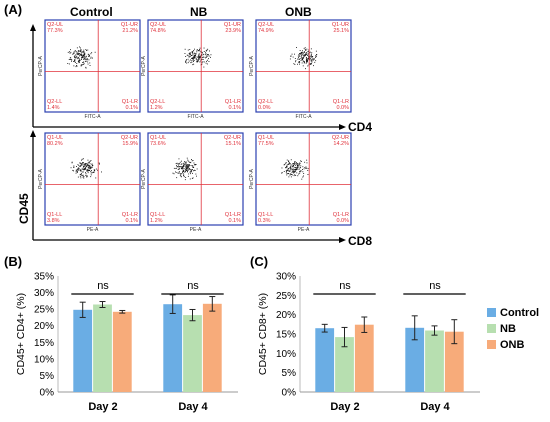 This screenshot has width=550, height=422. Describe the element at coordinates (199, 12) in the screenshot. I see `group-label-nb: NB` at that location.